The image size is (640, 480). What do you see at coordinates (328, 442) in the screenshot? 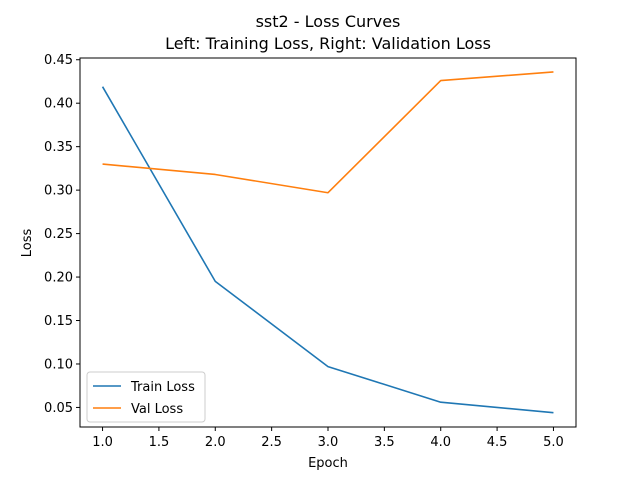
I see `x-tick-label: 3.0` at bounding box center [328, 442].